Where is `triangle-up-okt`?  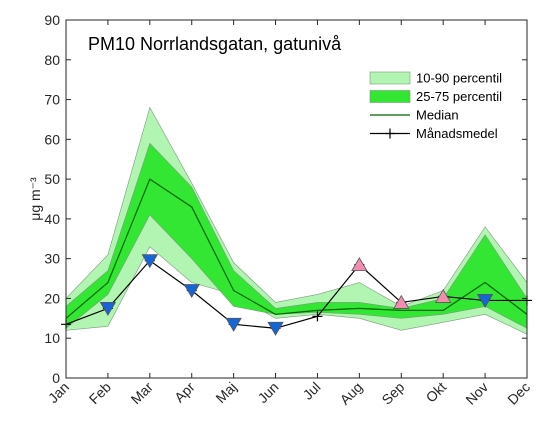
triangle-up-okt is located at coordinates (443, 295).